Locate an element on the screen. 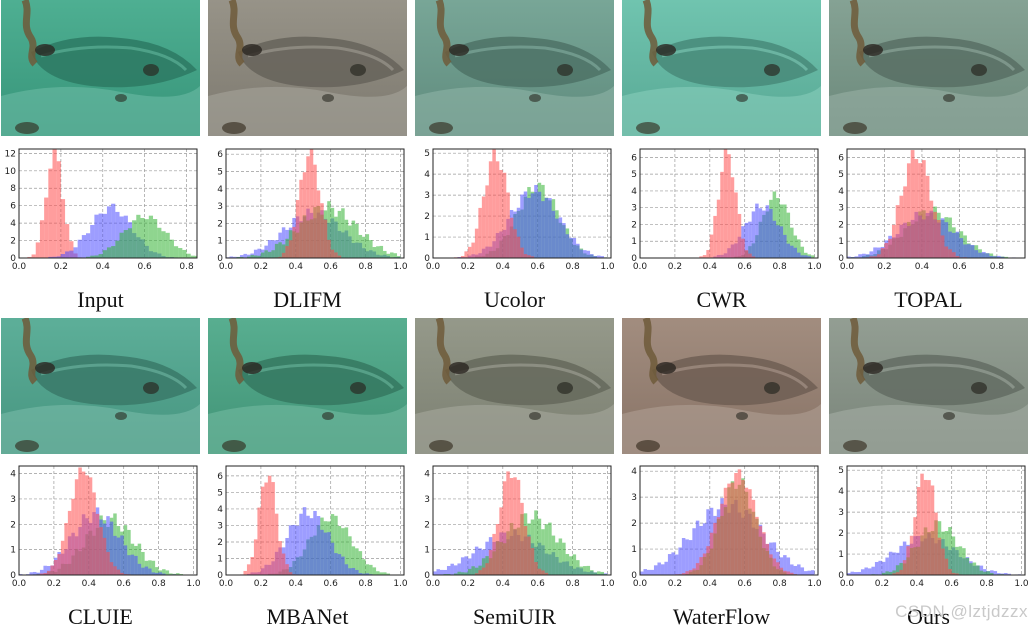 This screenshot has width=1034, height=630. caption-topal: TOPAL is located at coordinates (928, 299).